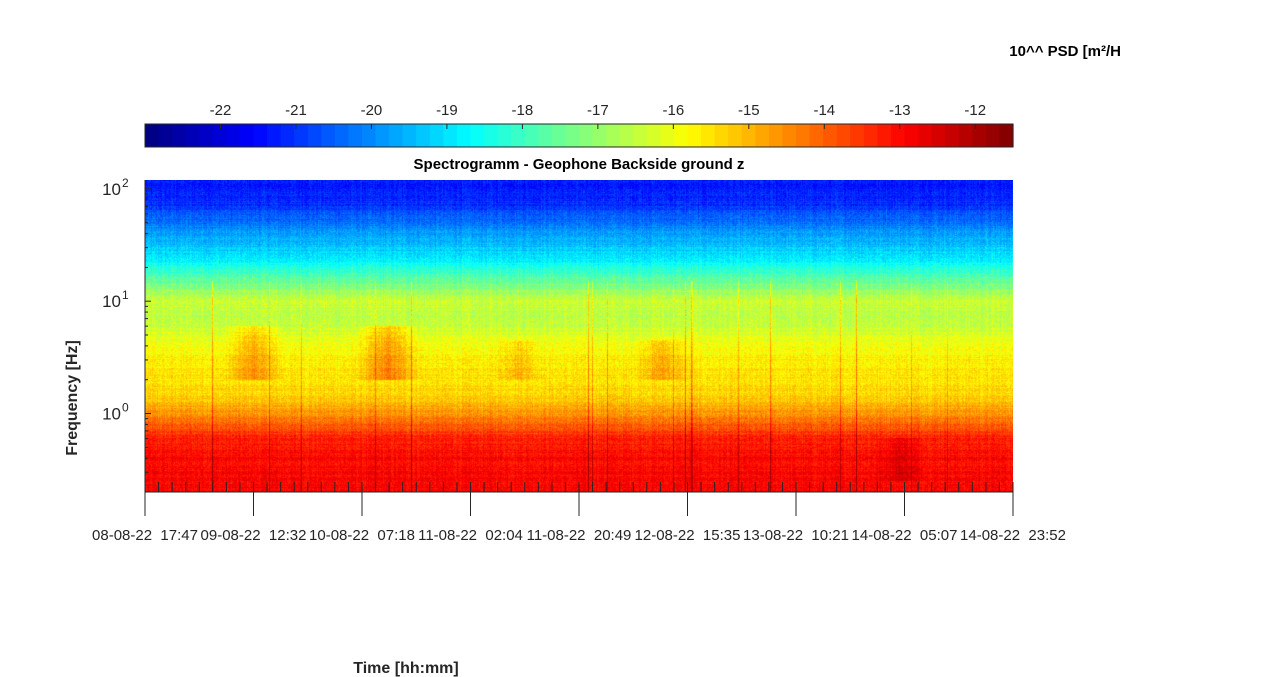 The image size is (1280, 677). Describe the element at coordinates (447, 110) in the screenshot. I see `colorbar-tick-label: -19` at that location.